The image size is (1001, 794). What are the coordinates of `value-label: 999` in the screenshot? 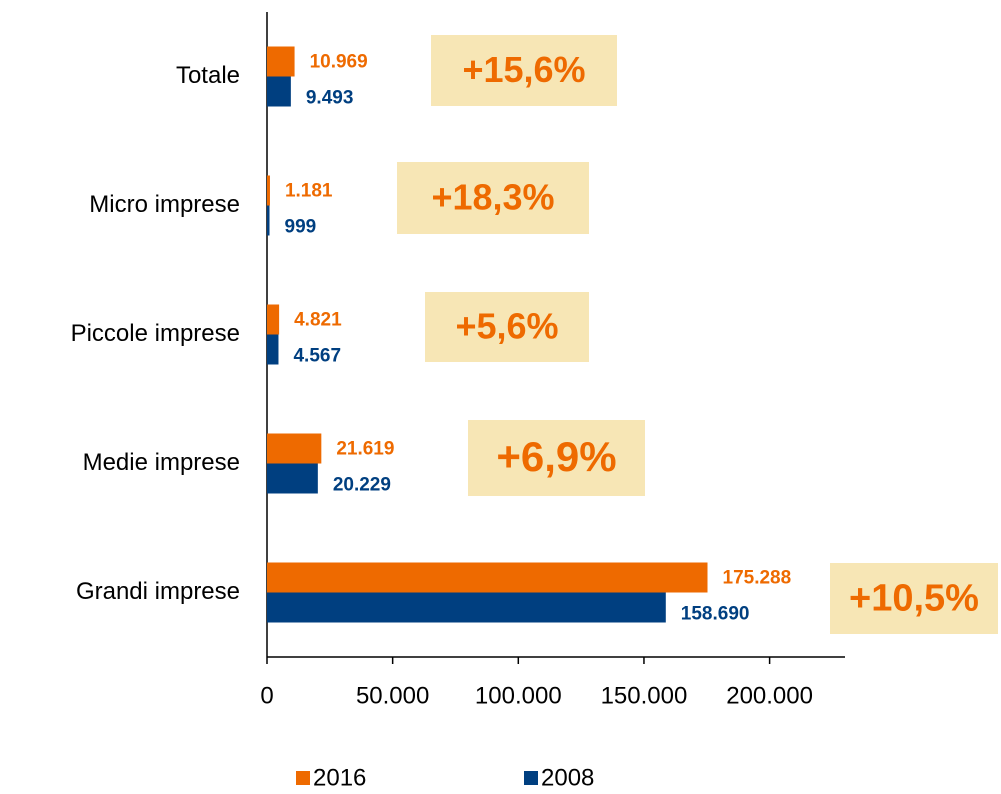 It's located at (301, 227).